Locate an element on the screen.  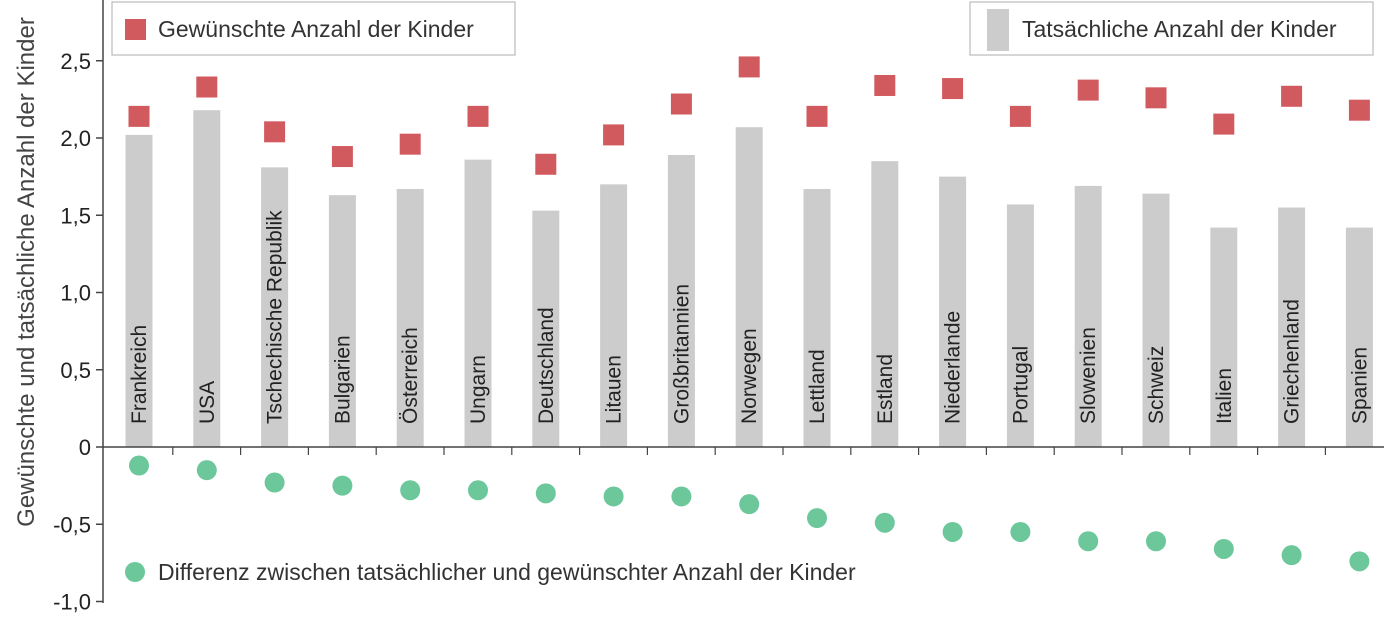
category-label: Niederlande is located at coordinates (953, 367).